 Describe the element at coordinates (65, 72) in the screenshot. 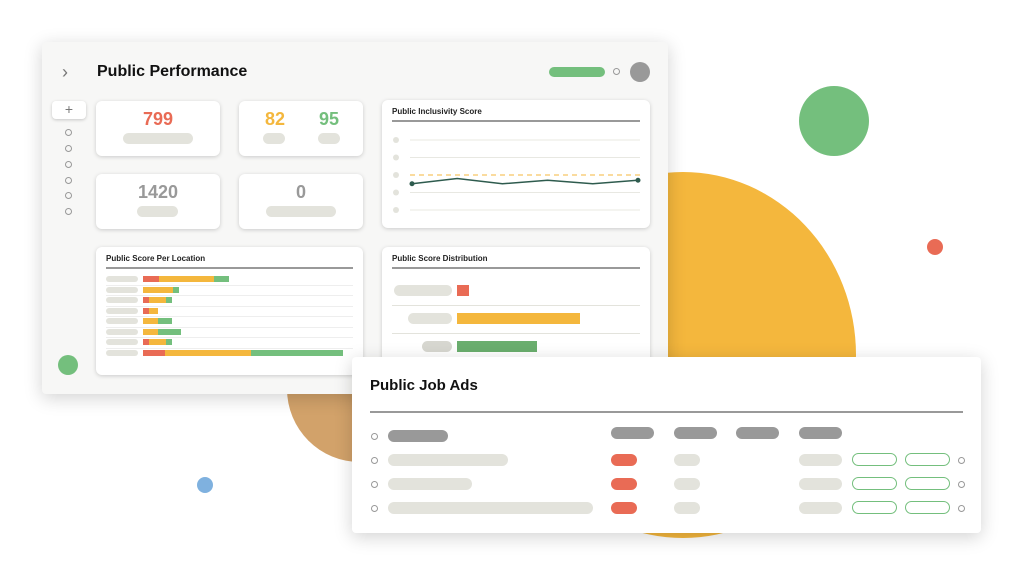

I see `chevron-right-icon: ›` at that location.